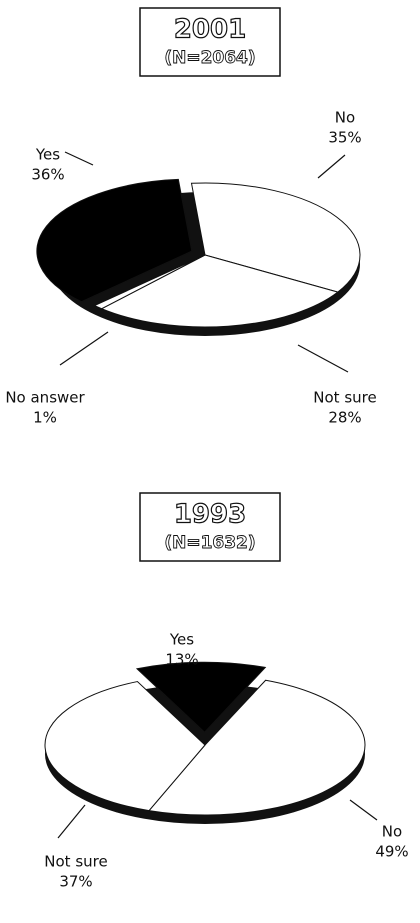  What do you see at coordinates (45, 418) in the screenshot?
I see `slice-value-label: 1%` at bounding box center [45, 418].